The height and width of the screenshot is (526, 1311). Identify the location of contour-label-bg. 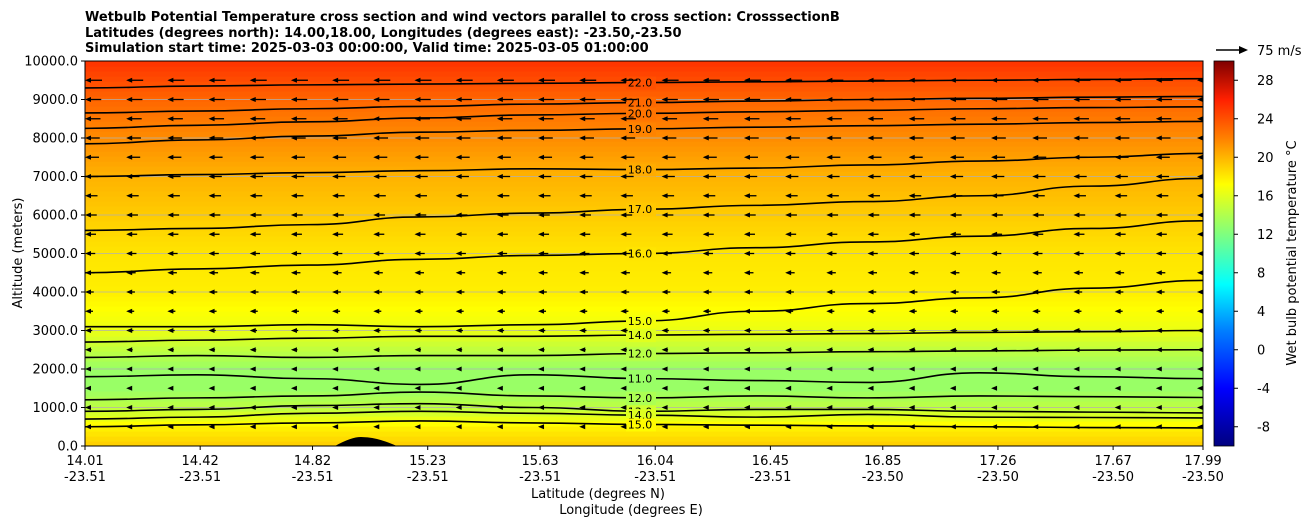
(641, 114).